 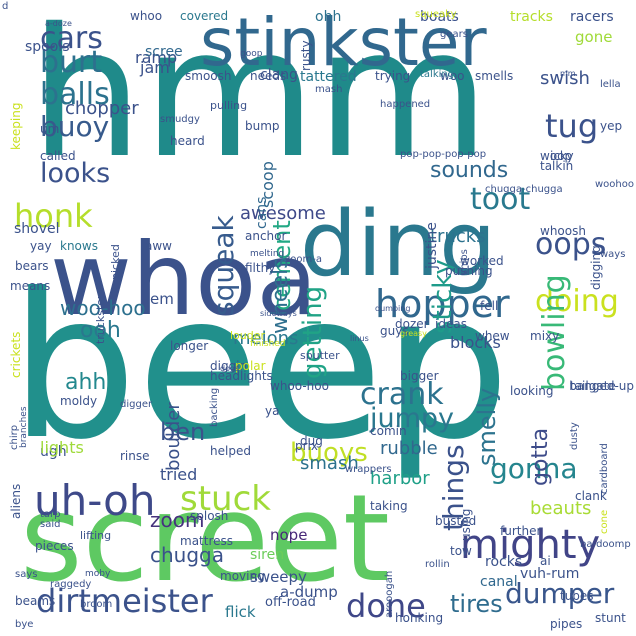 I want to click on word-anchor: anchor, so click(x=266, y=236).